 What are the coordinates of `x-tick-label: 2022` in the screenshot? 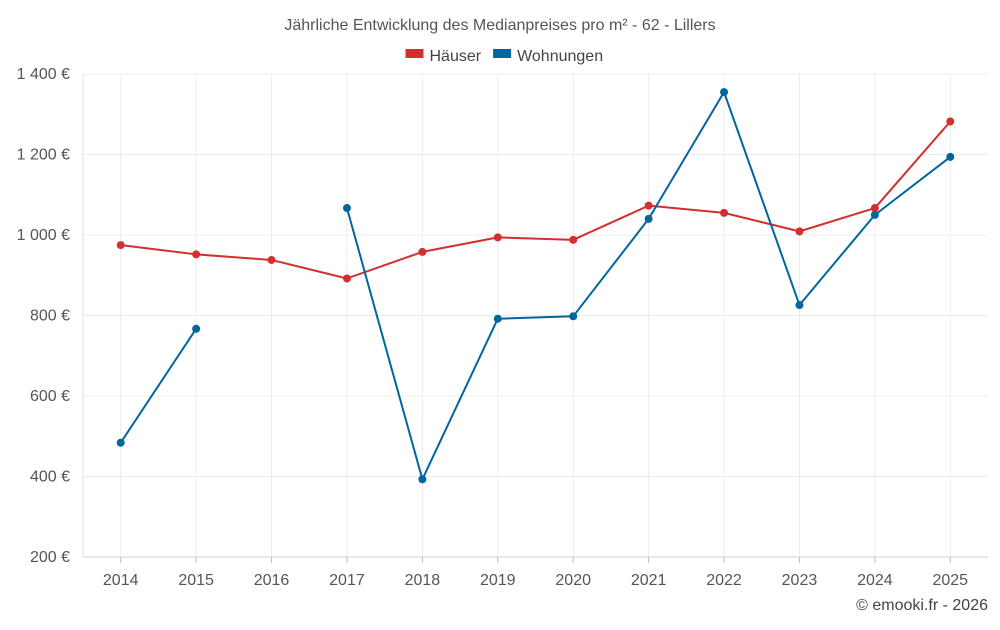 It's located at (724, 580).